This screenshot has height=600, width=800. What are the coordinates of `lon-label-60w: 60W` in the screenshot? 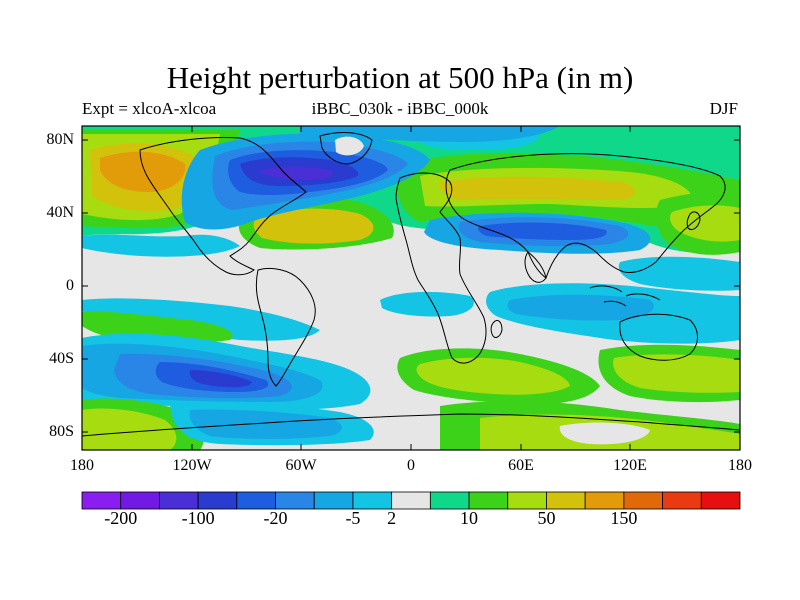 It's located at (301, 465).